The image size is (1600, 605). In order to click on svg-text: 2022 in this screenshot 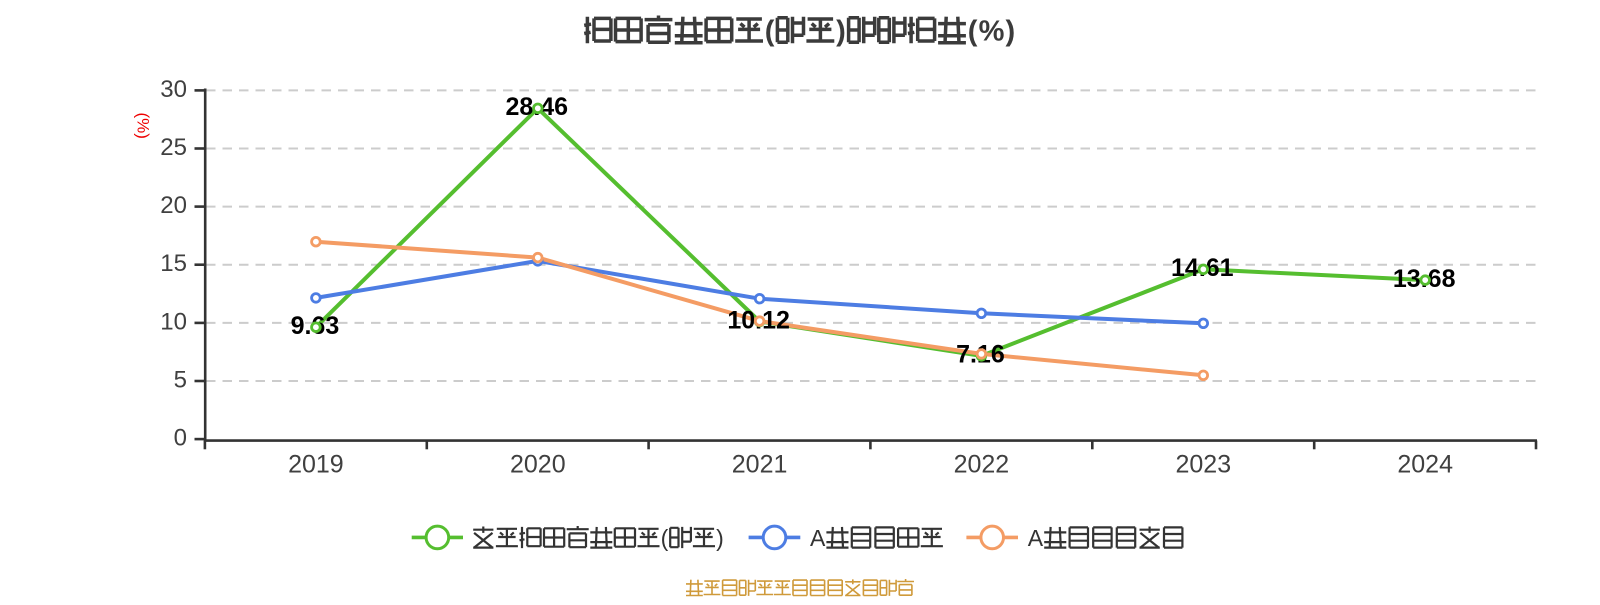, I will do `click(982, 465)`.